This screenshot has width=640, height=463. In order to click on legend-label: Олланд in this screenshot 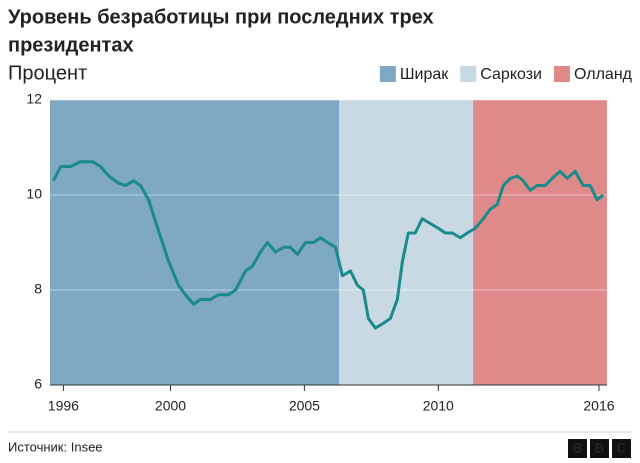, I will do `click(603, 74)`.